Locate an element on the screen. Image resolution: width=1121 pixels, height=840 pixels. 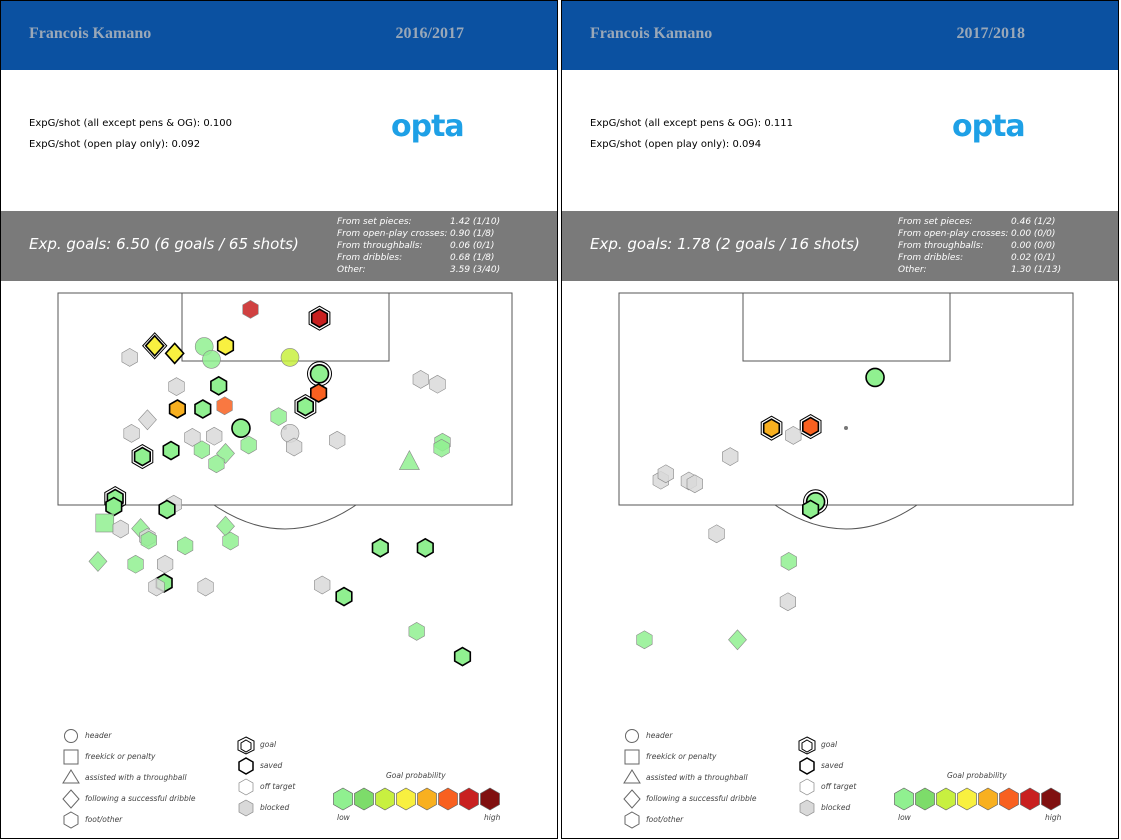
shot-diamond-off is located at coordinates (737, 640).